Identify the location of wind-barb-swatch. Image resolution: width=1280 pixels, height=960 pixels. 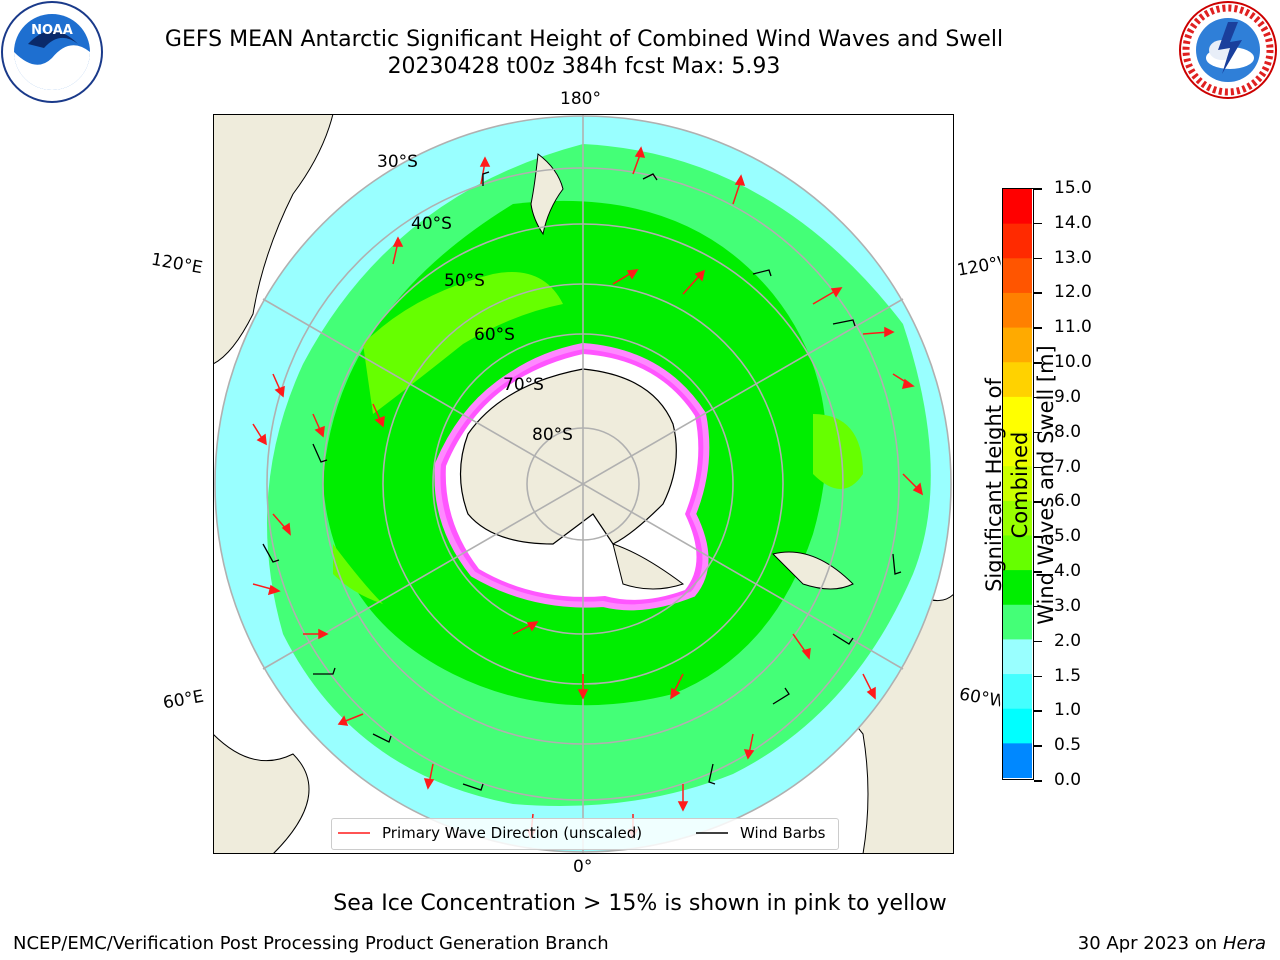
(712, 833).